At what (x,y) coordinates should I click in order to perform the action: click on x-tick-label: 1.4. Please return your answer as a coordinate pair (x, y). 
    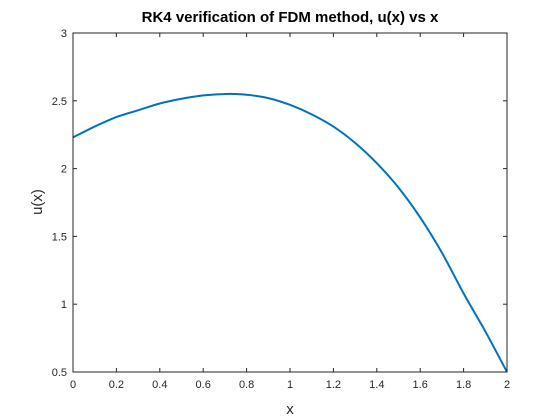
    Looking at the image, I should click on (376, 385).